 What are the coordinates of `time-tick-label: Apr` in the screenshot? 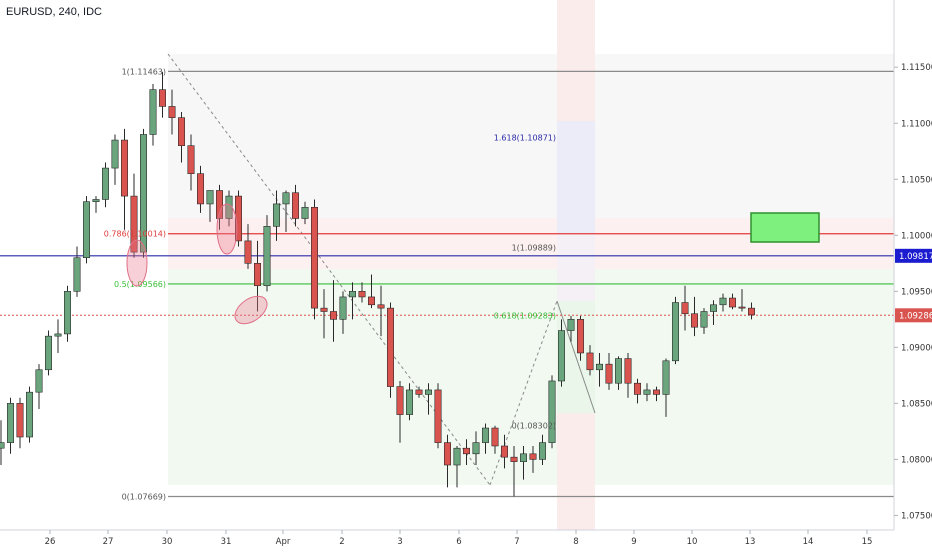 It's located at (283, 542).